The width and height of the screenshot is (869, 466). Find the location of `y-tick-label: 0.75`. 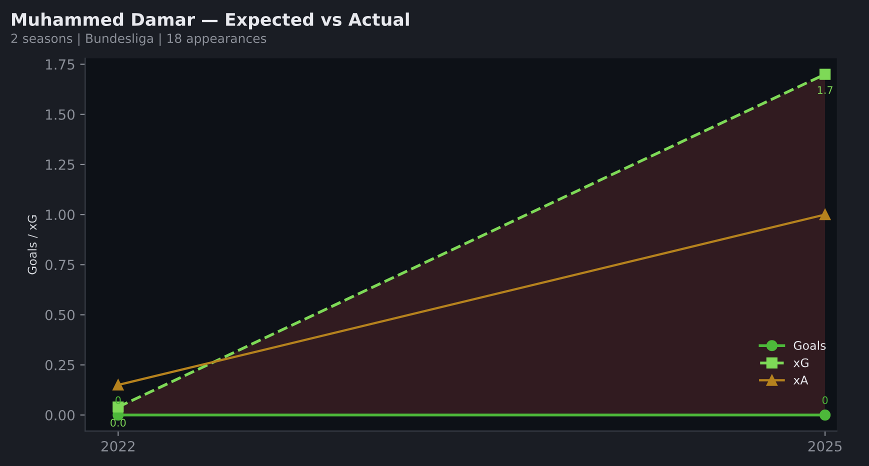

y-tick-label: 0.75 is located at coordinates (59, 265).